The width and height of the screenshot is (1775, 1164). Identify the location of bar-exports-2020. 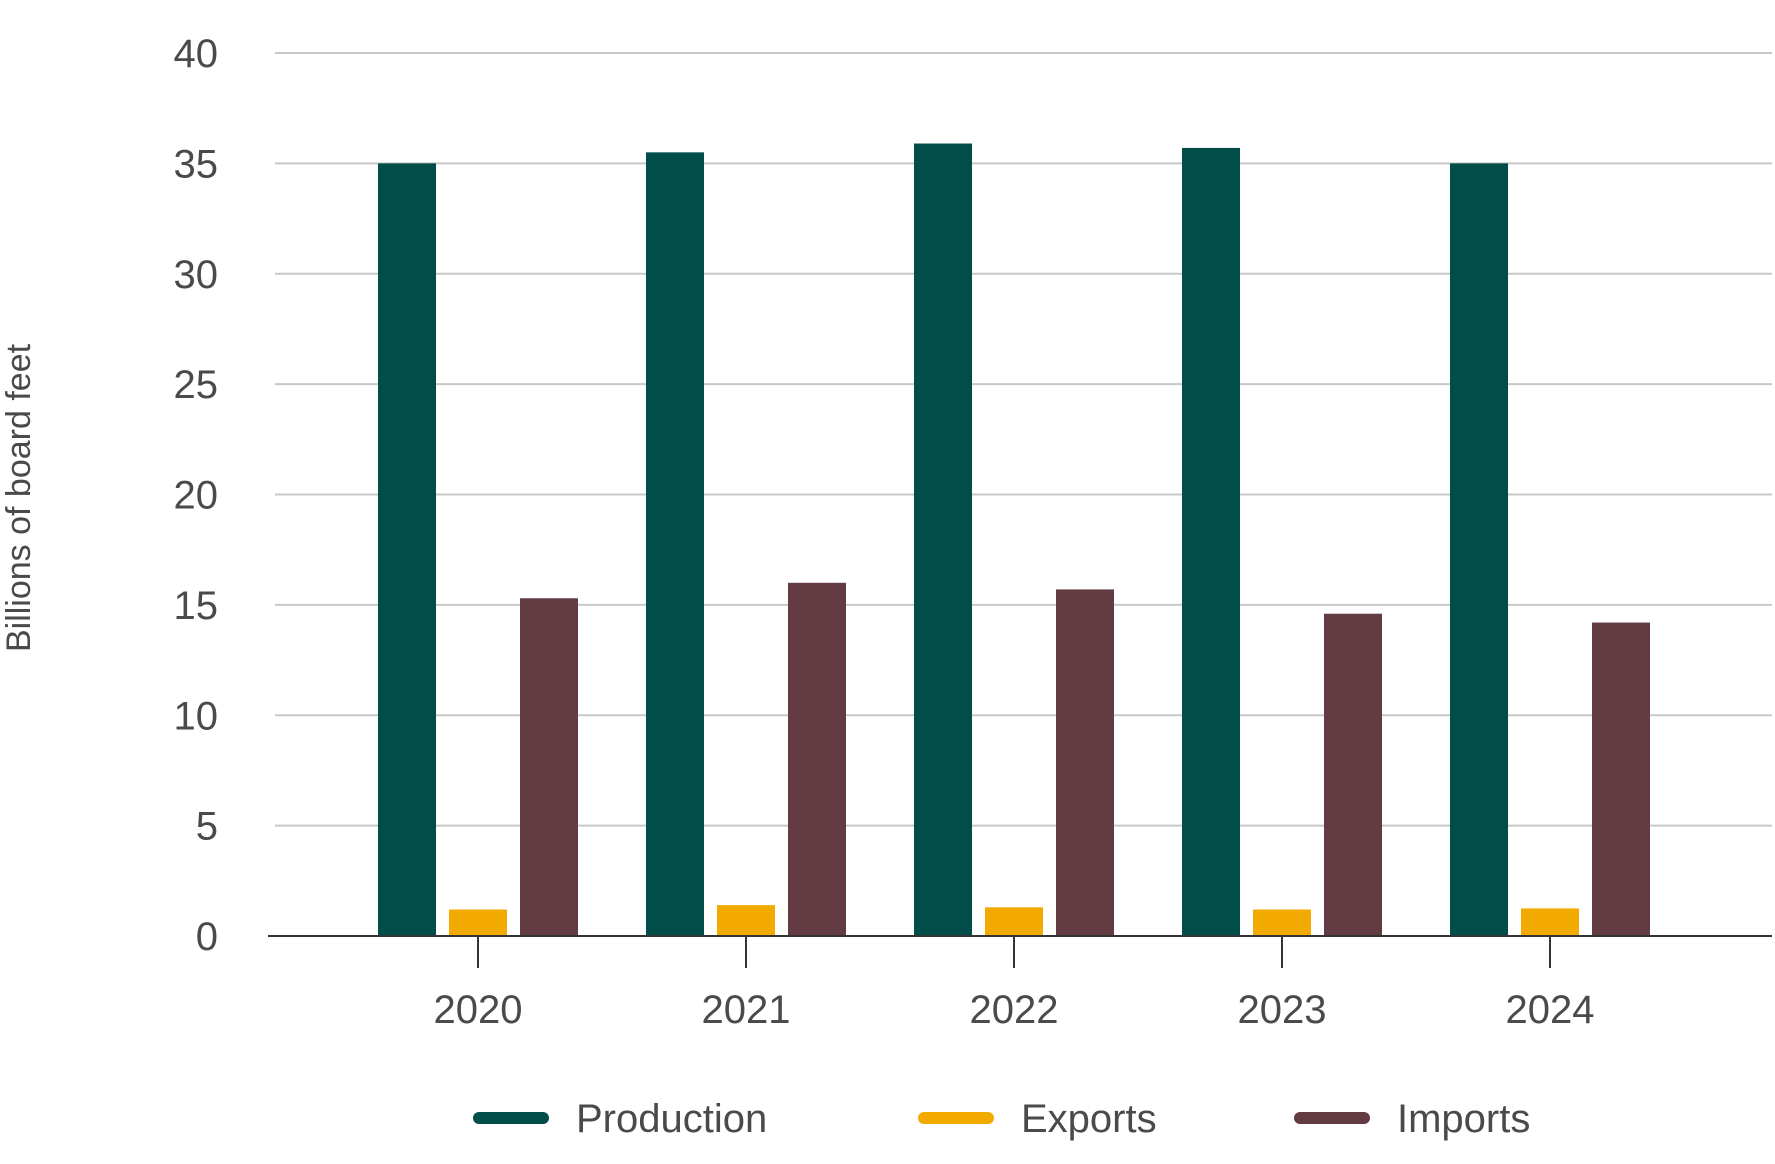
(478, 922).